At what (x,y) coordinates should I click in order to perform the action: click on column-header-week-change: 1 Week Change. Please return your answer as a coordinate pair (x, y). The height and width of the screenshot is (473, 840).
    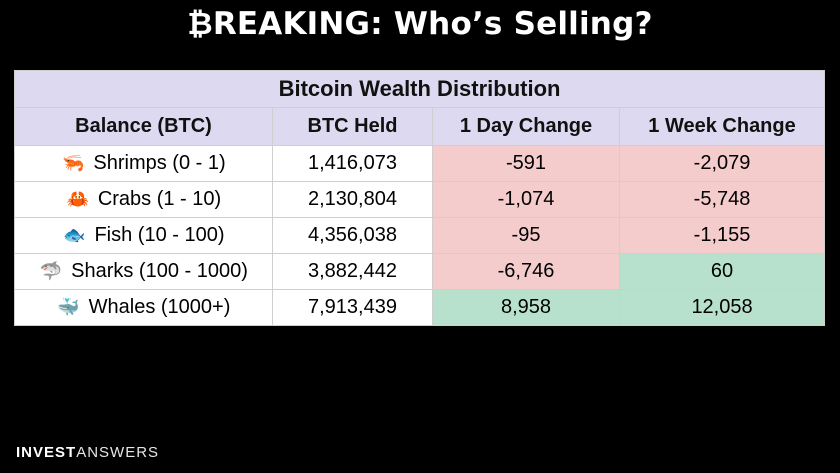
    Looking at the image, I should click on (722, 126).